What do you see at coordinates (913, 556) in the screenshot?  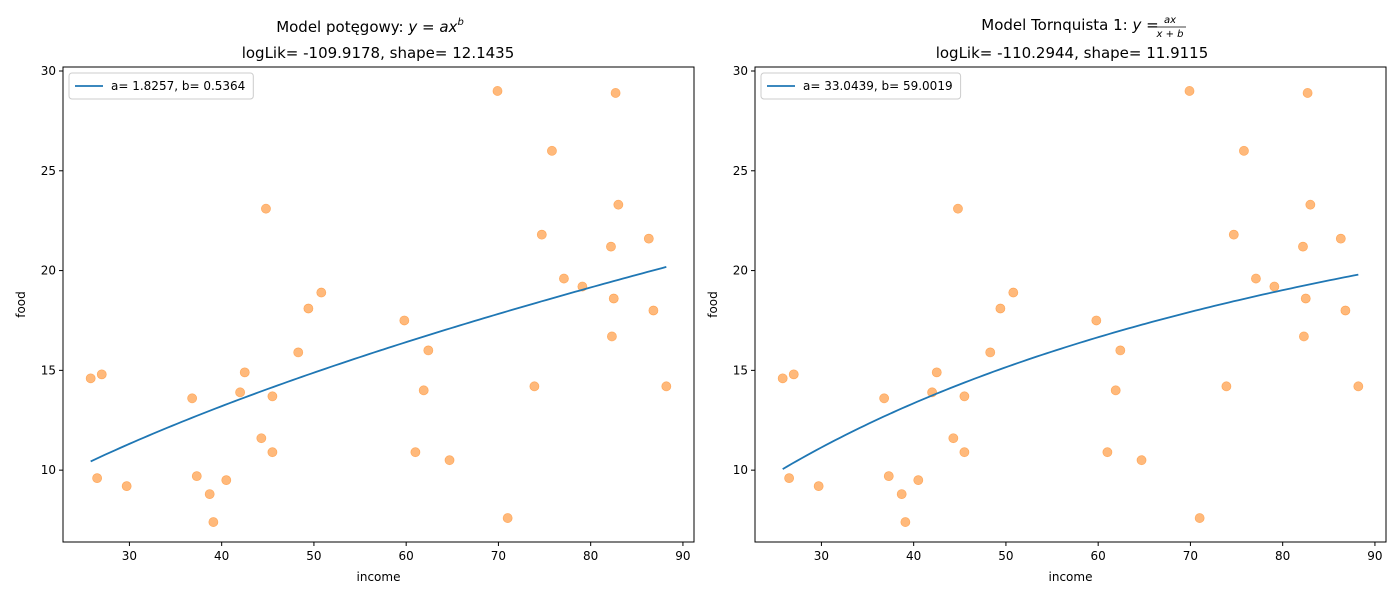 I see `chart-2-x-tick-label: 40` at bounding box center [913, 556].